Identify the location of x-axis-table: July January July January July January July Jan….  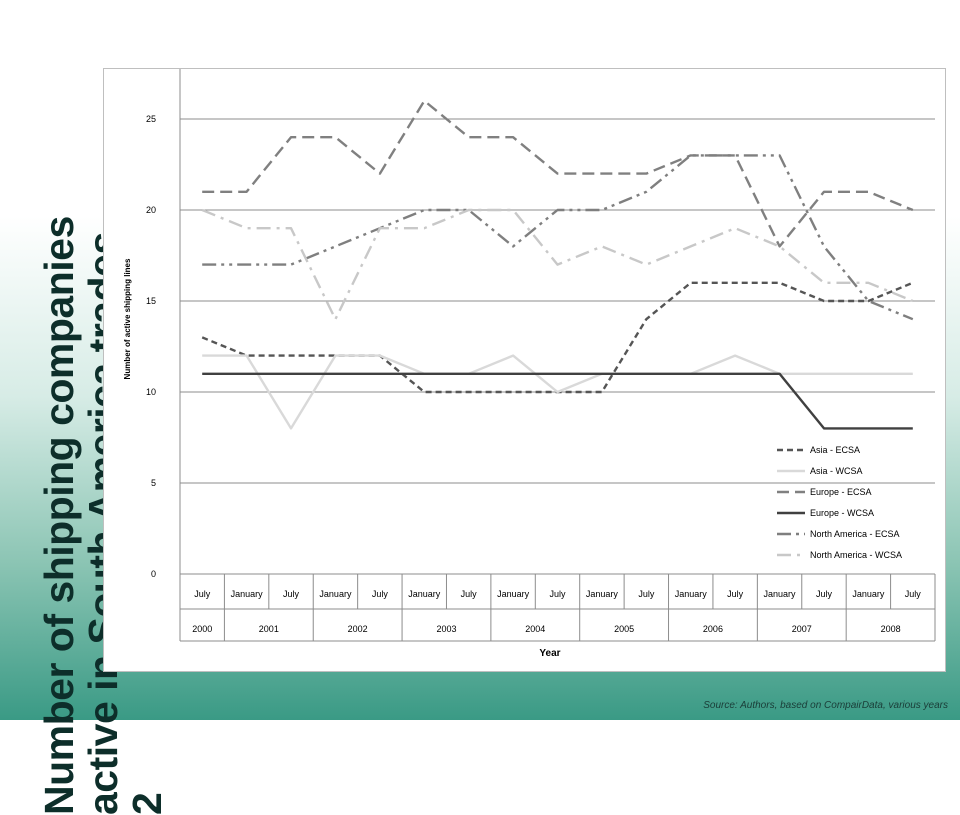
(557, 607).